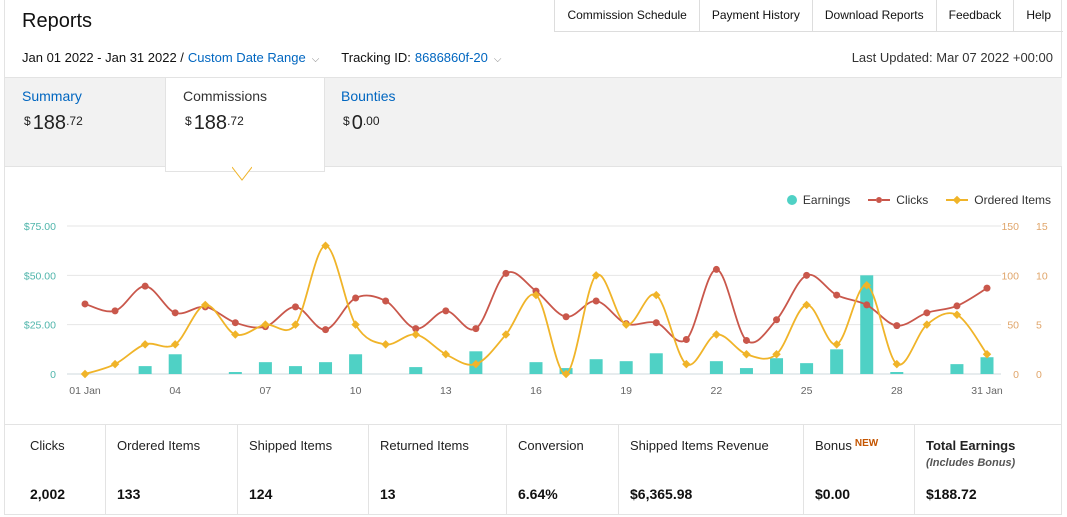 The width and height of the screenshot is (1067, 517). Describe the element at coordinates (879, 200) in the screenshot. I see `clicks-line-icon` at that location.